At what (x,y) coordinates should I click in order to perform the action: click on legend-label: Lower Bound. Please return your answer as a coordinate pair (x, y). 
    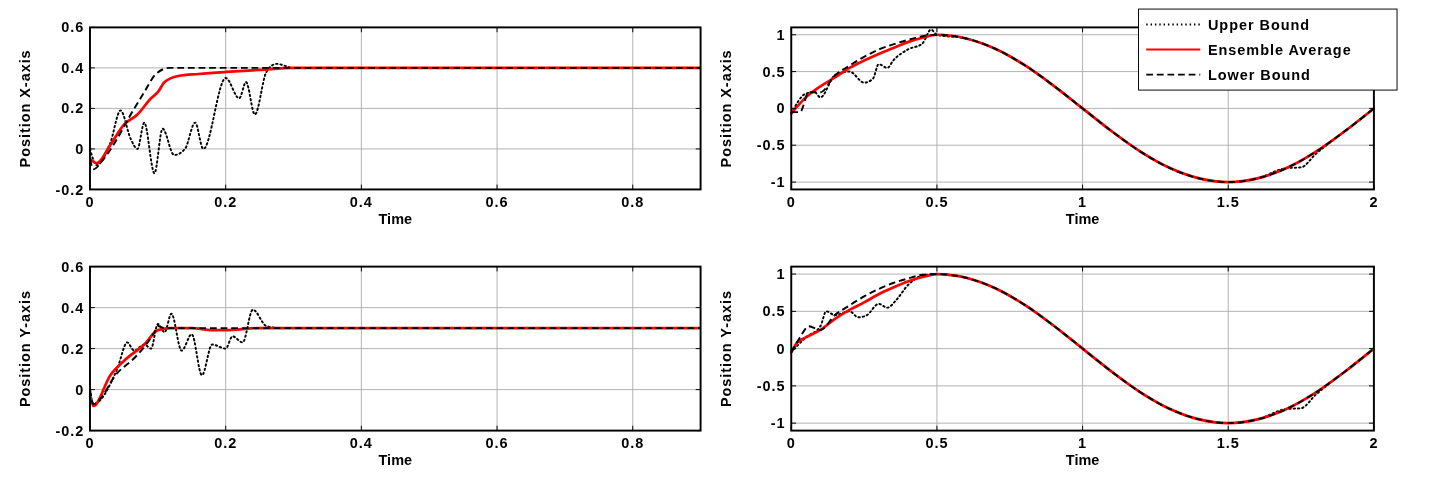
    Looking at the image, I should click on (1259, 74).